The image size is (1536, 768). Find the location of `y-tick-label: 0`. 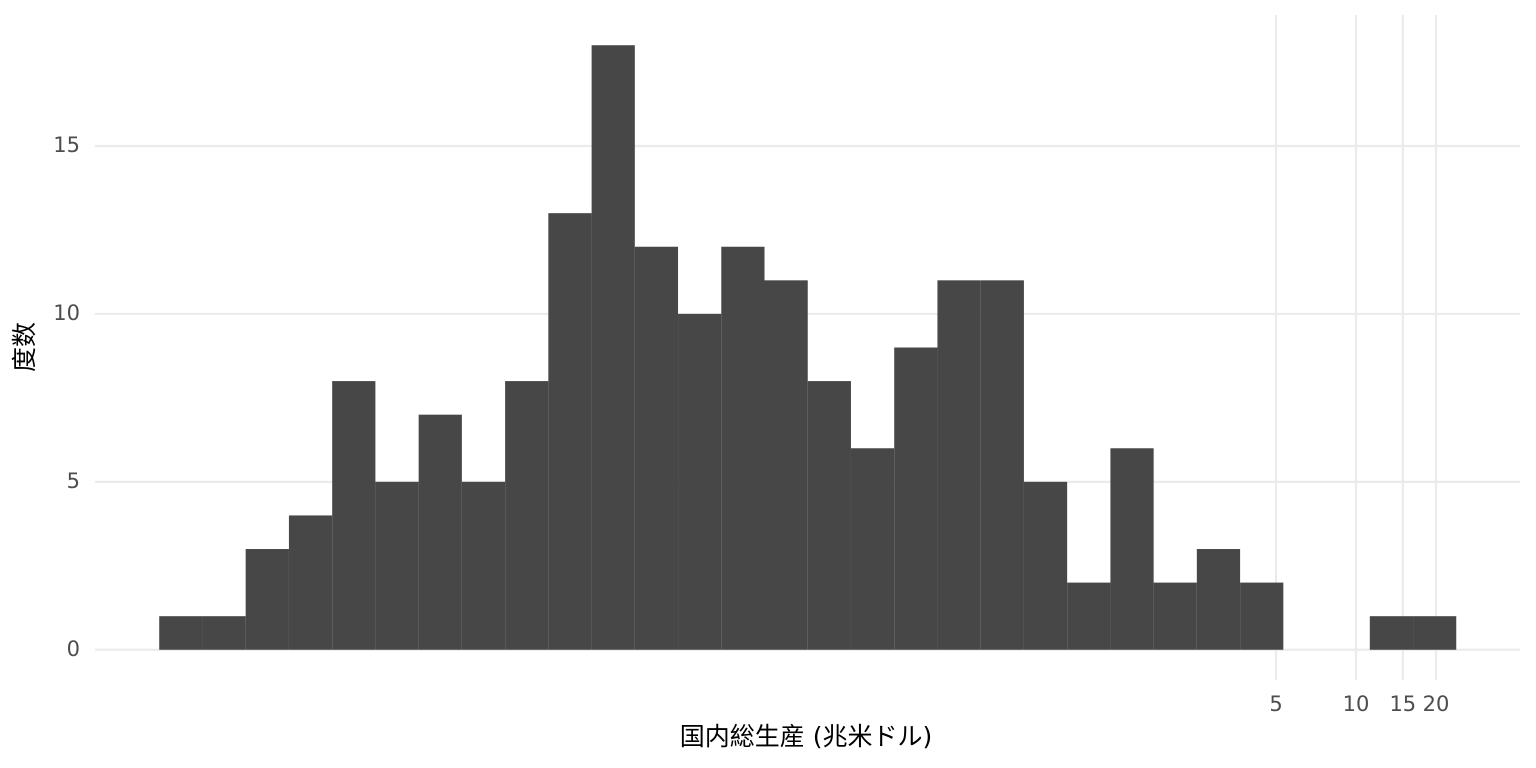

y-tick-label: 0 is located at coordinates (73, 649).